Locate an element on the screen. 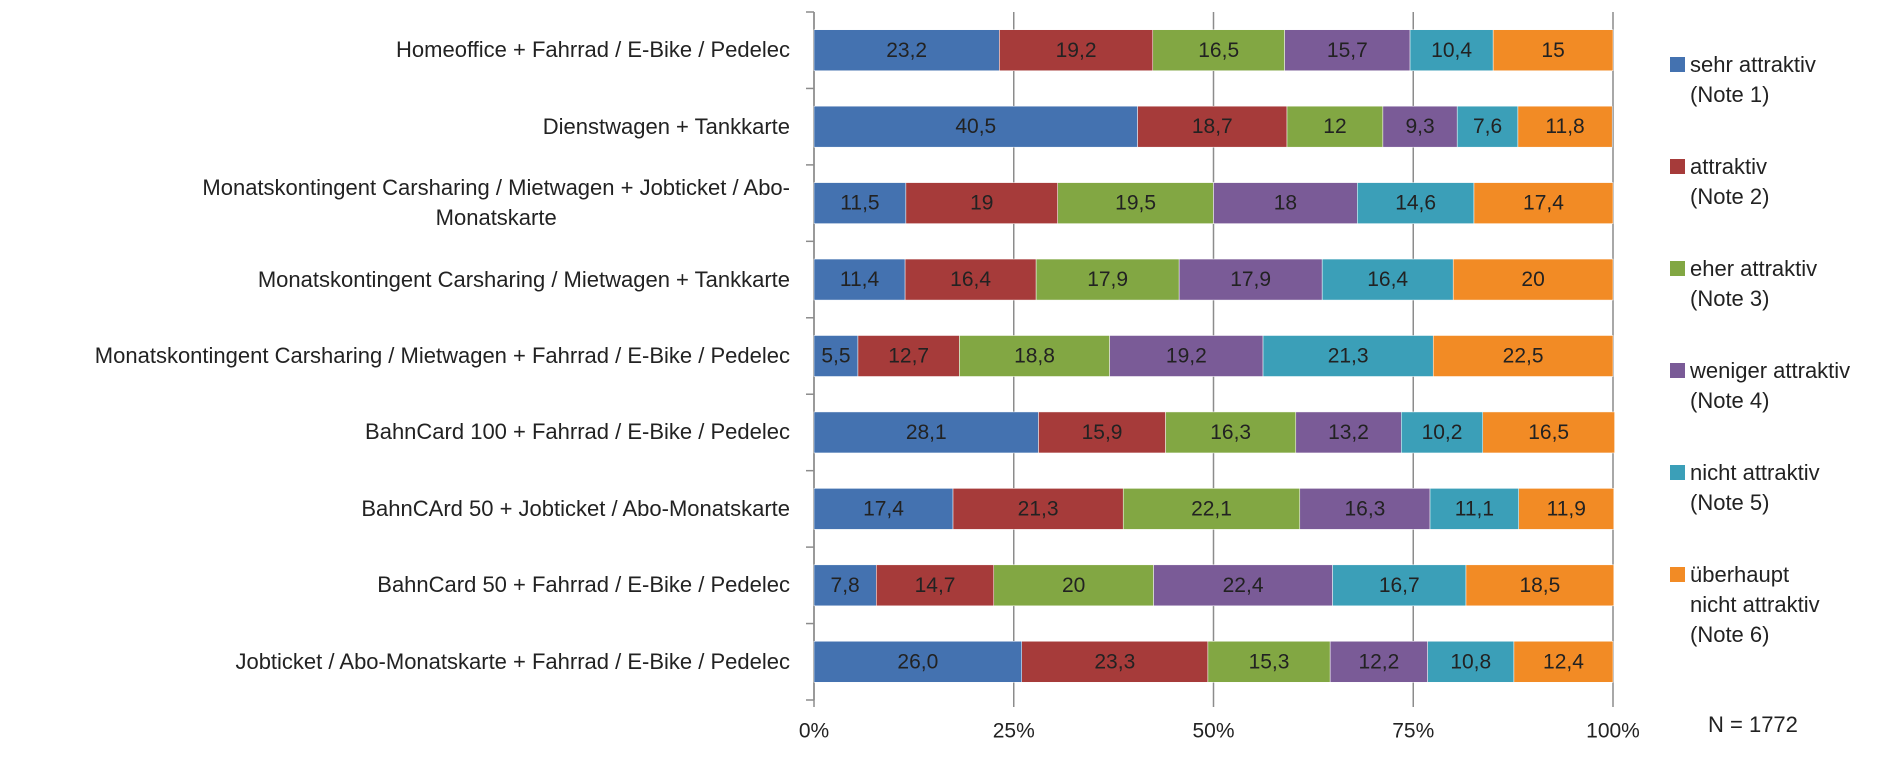 The height and width of the screenshot is (764, 1892). value-label: 16,7 is located at coordinates (1399, 585).